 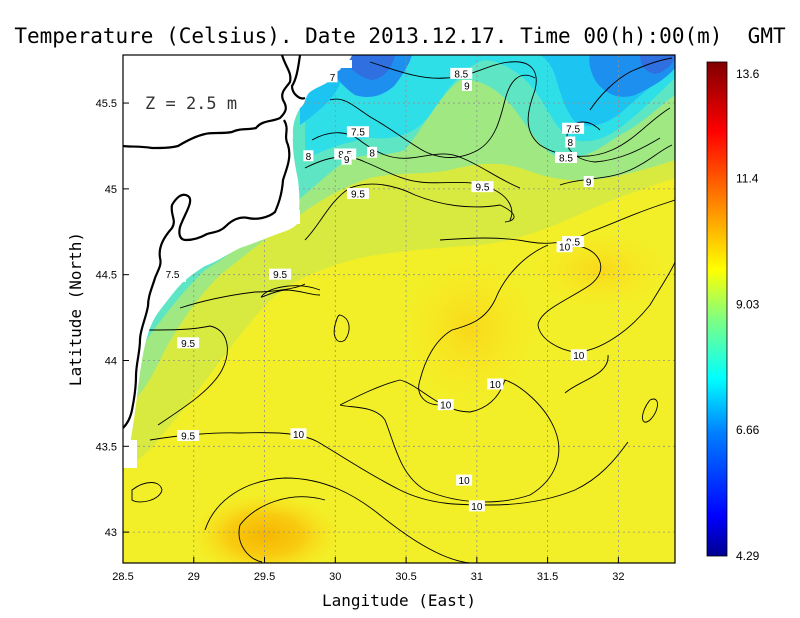 I want to click on colorbar, so click(x=717, y=309).